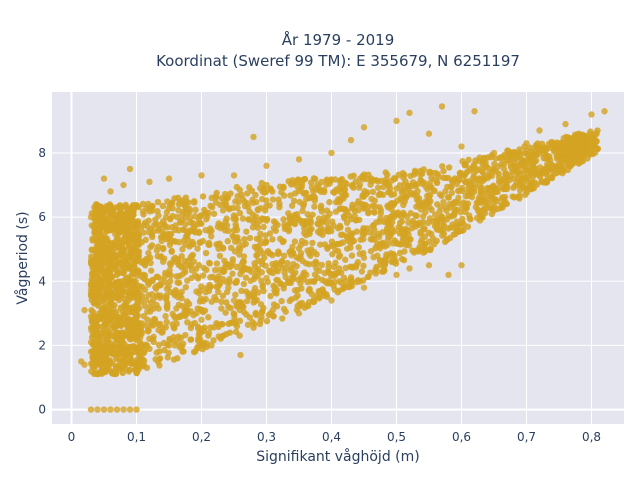 The height and width of the screenshot is (484, 640). Describe the element at coordinates (338, 39) in the screenshot. I see `chart-title-line1: År 1979 - 2019` at that location.